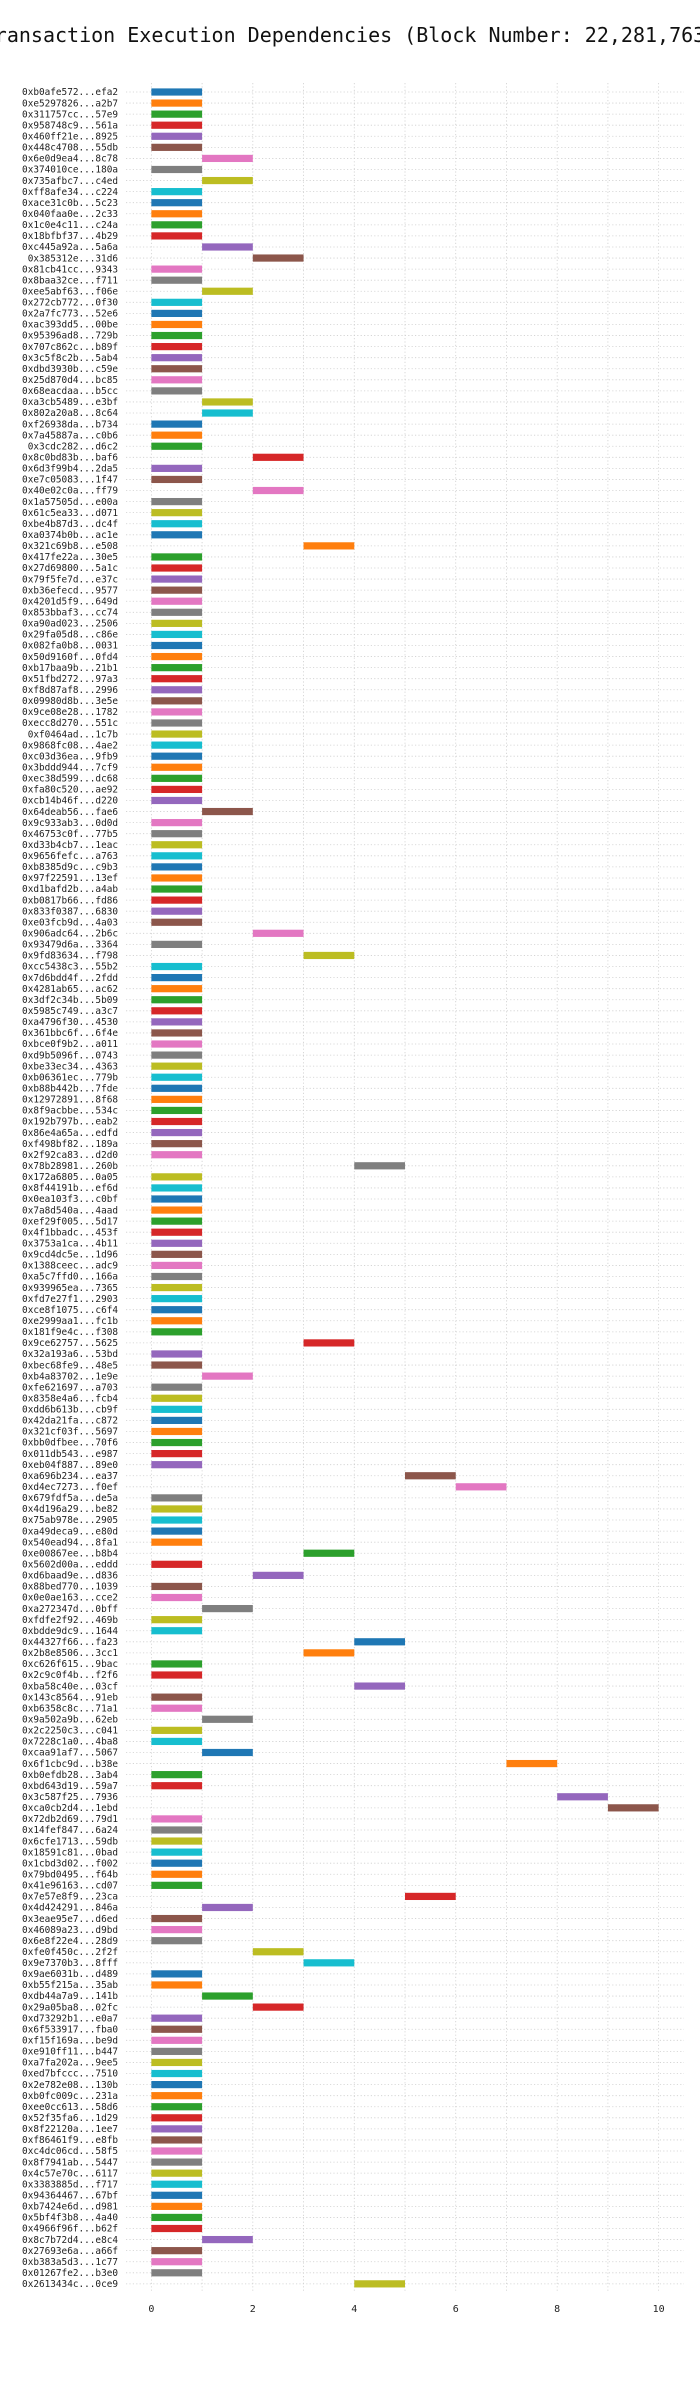  Describe the element at coordinates (70, 712) in the screenshot. I see `transaction-label: 0x9ce08e28...1782` at that location.